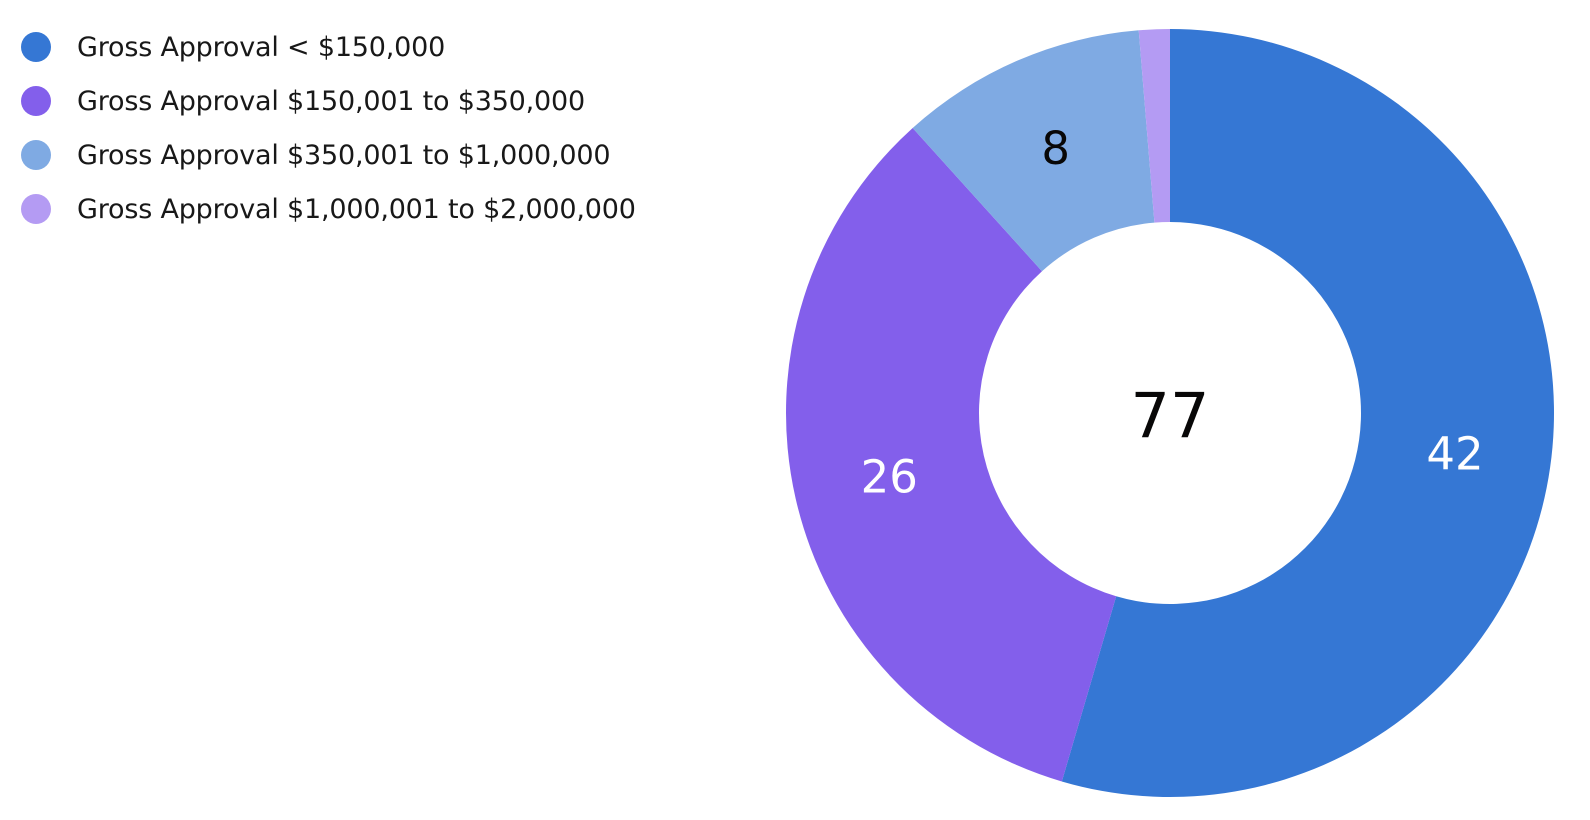 Image resolution: width=1590 pixels, height=820 pixels. What do you see at coordinates (1454, 453) in the screenshot?
I see `donut-slice-label: 42` at bounding box center [1454, 453].